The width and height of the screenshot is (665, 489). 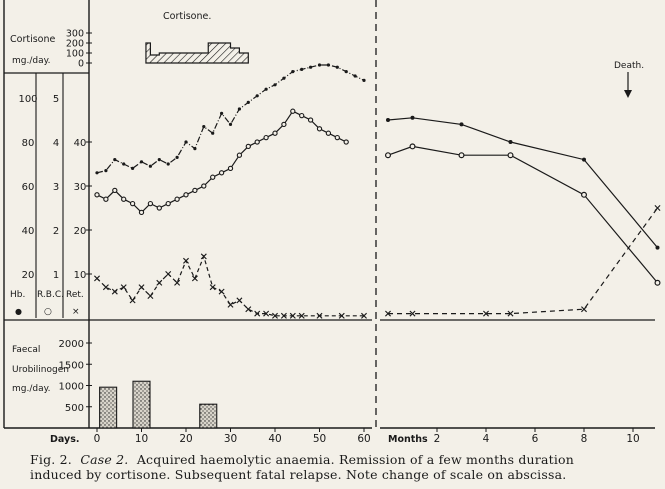 I want to click on hb-tick-label: 40, so click(x=28, y=231).